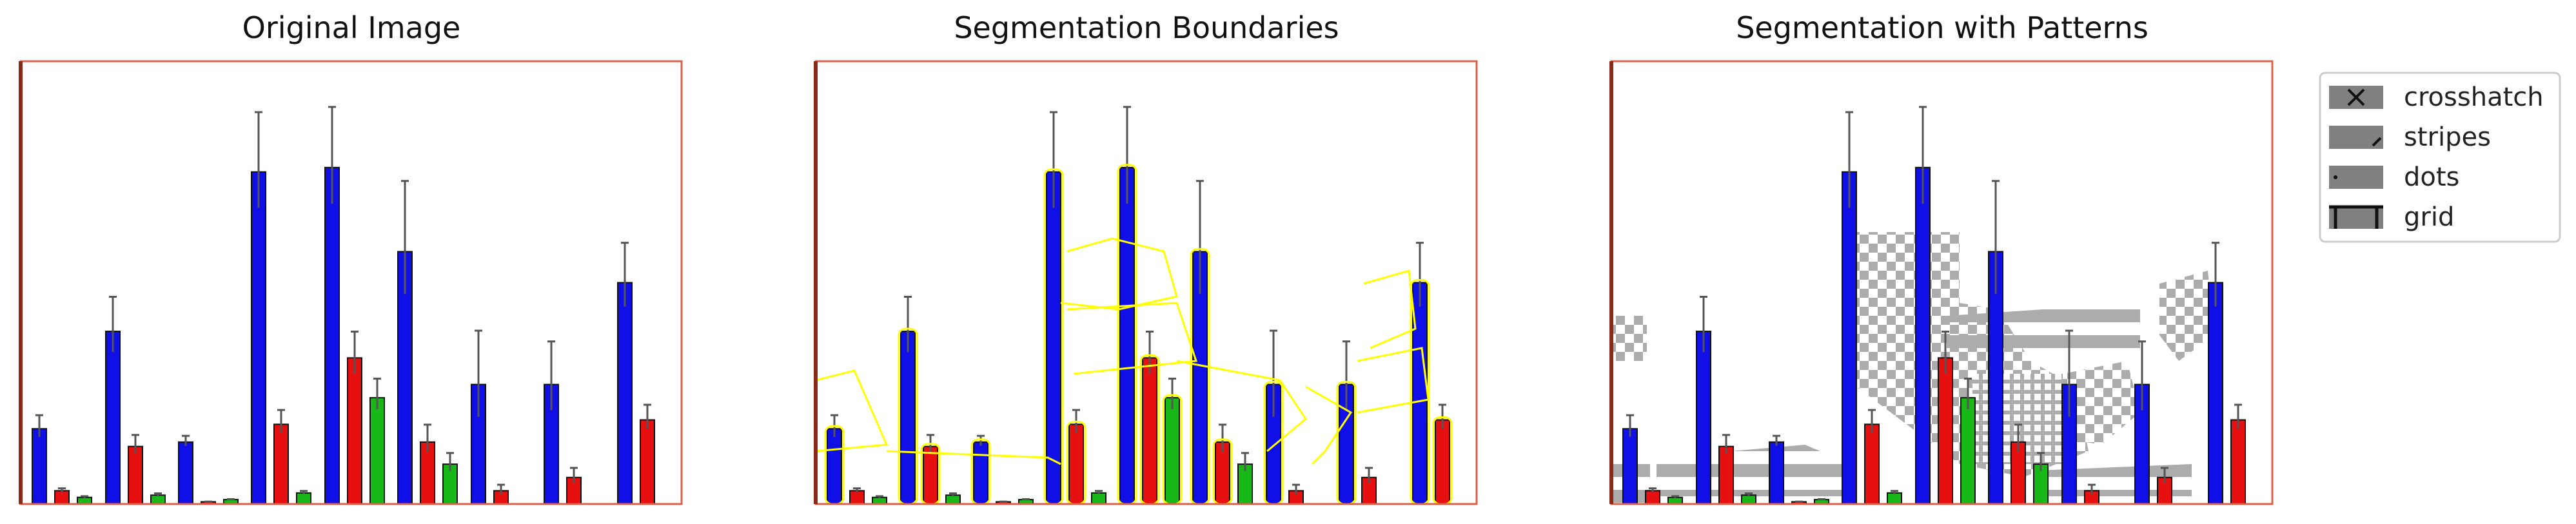 Image resolution: width=2576 pixels, height=524 pixels. I want to click on grid-icon-mark, so click(2356, 217).